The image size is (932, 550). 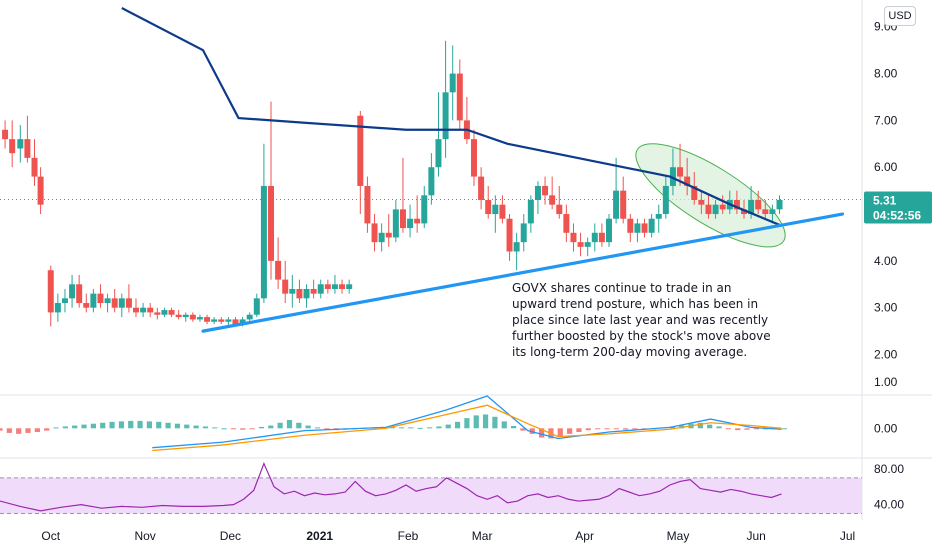 What do you see at coordinates (755, 536) in the screenshot?
I see `time-axis-tick: Jun` at bounding box center [755, 536].